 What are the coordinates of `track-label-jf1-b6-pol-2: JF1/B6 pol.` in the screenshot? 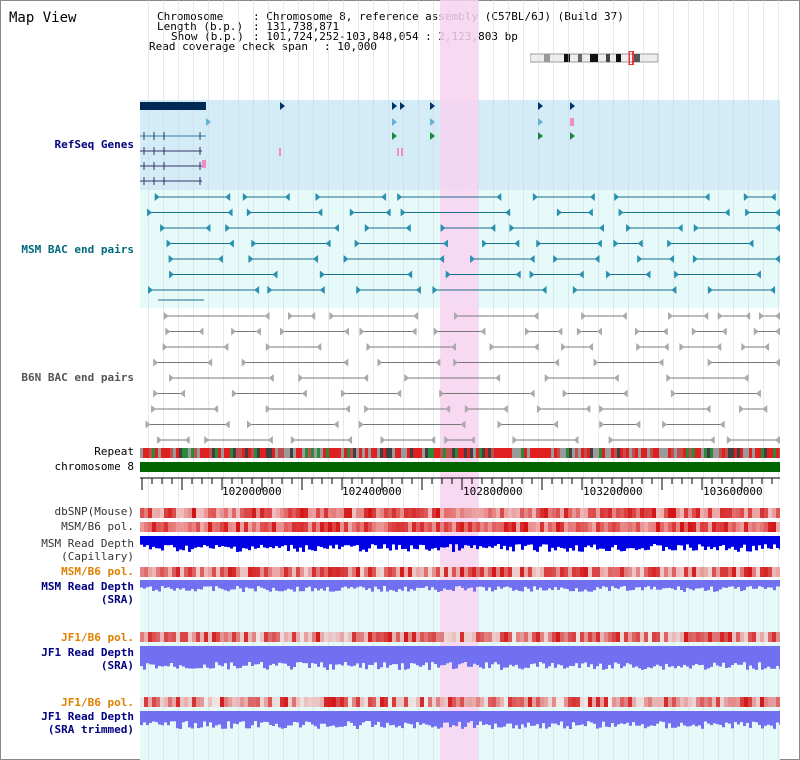 It's located at (97, 702).